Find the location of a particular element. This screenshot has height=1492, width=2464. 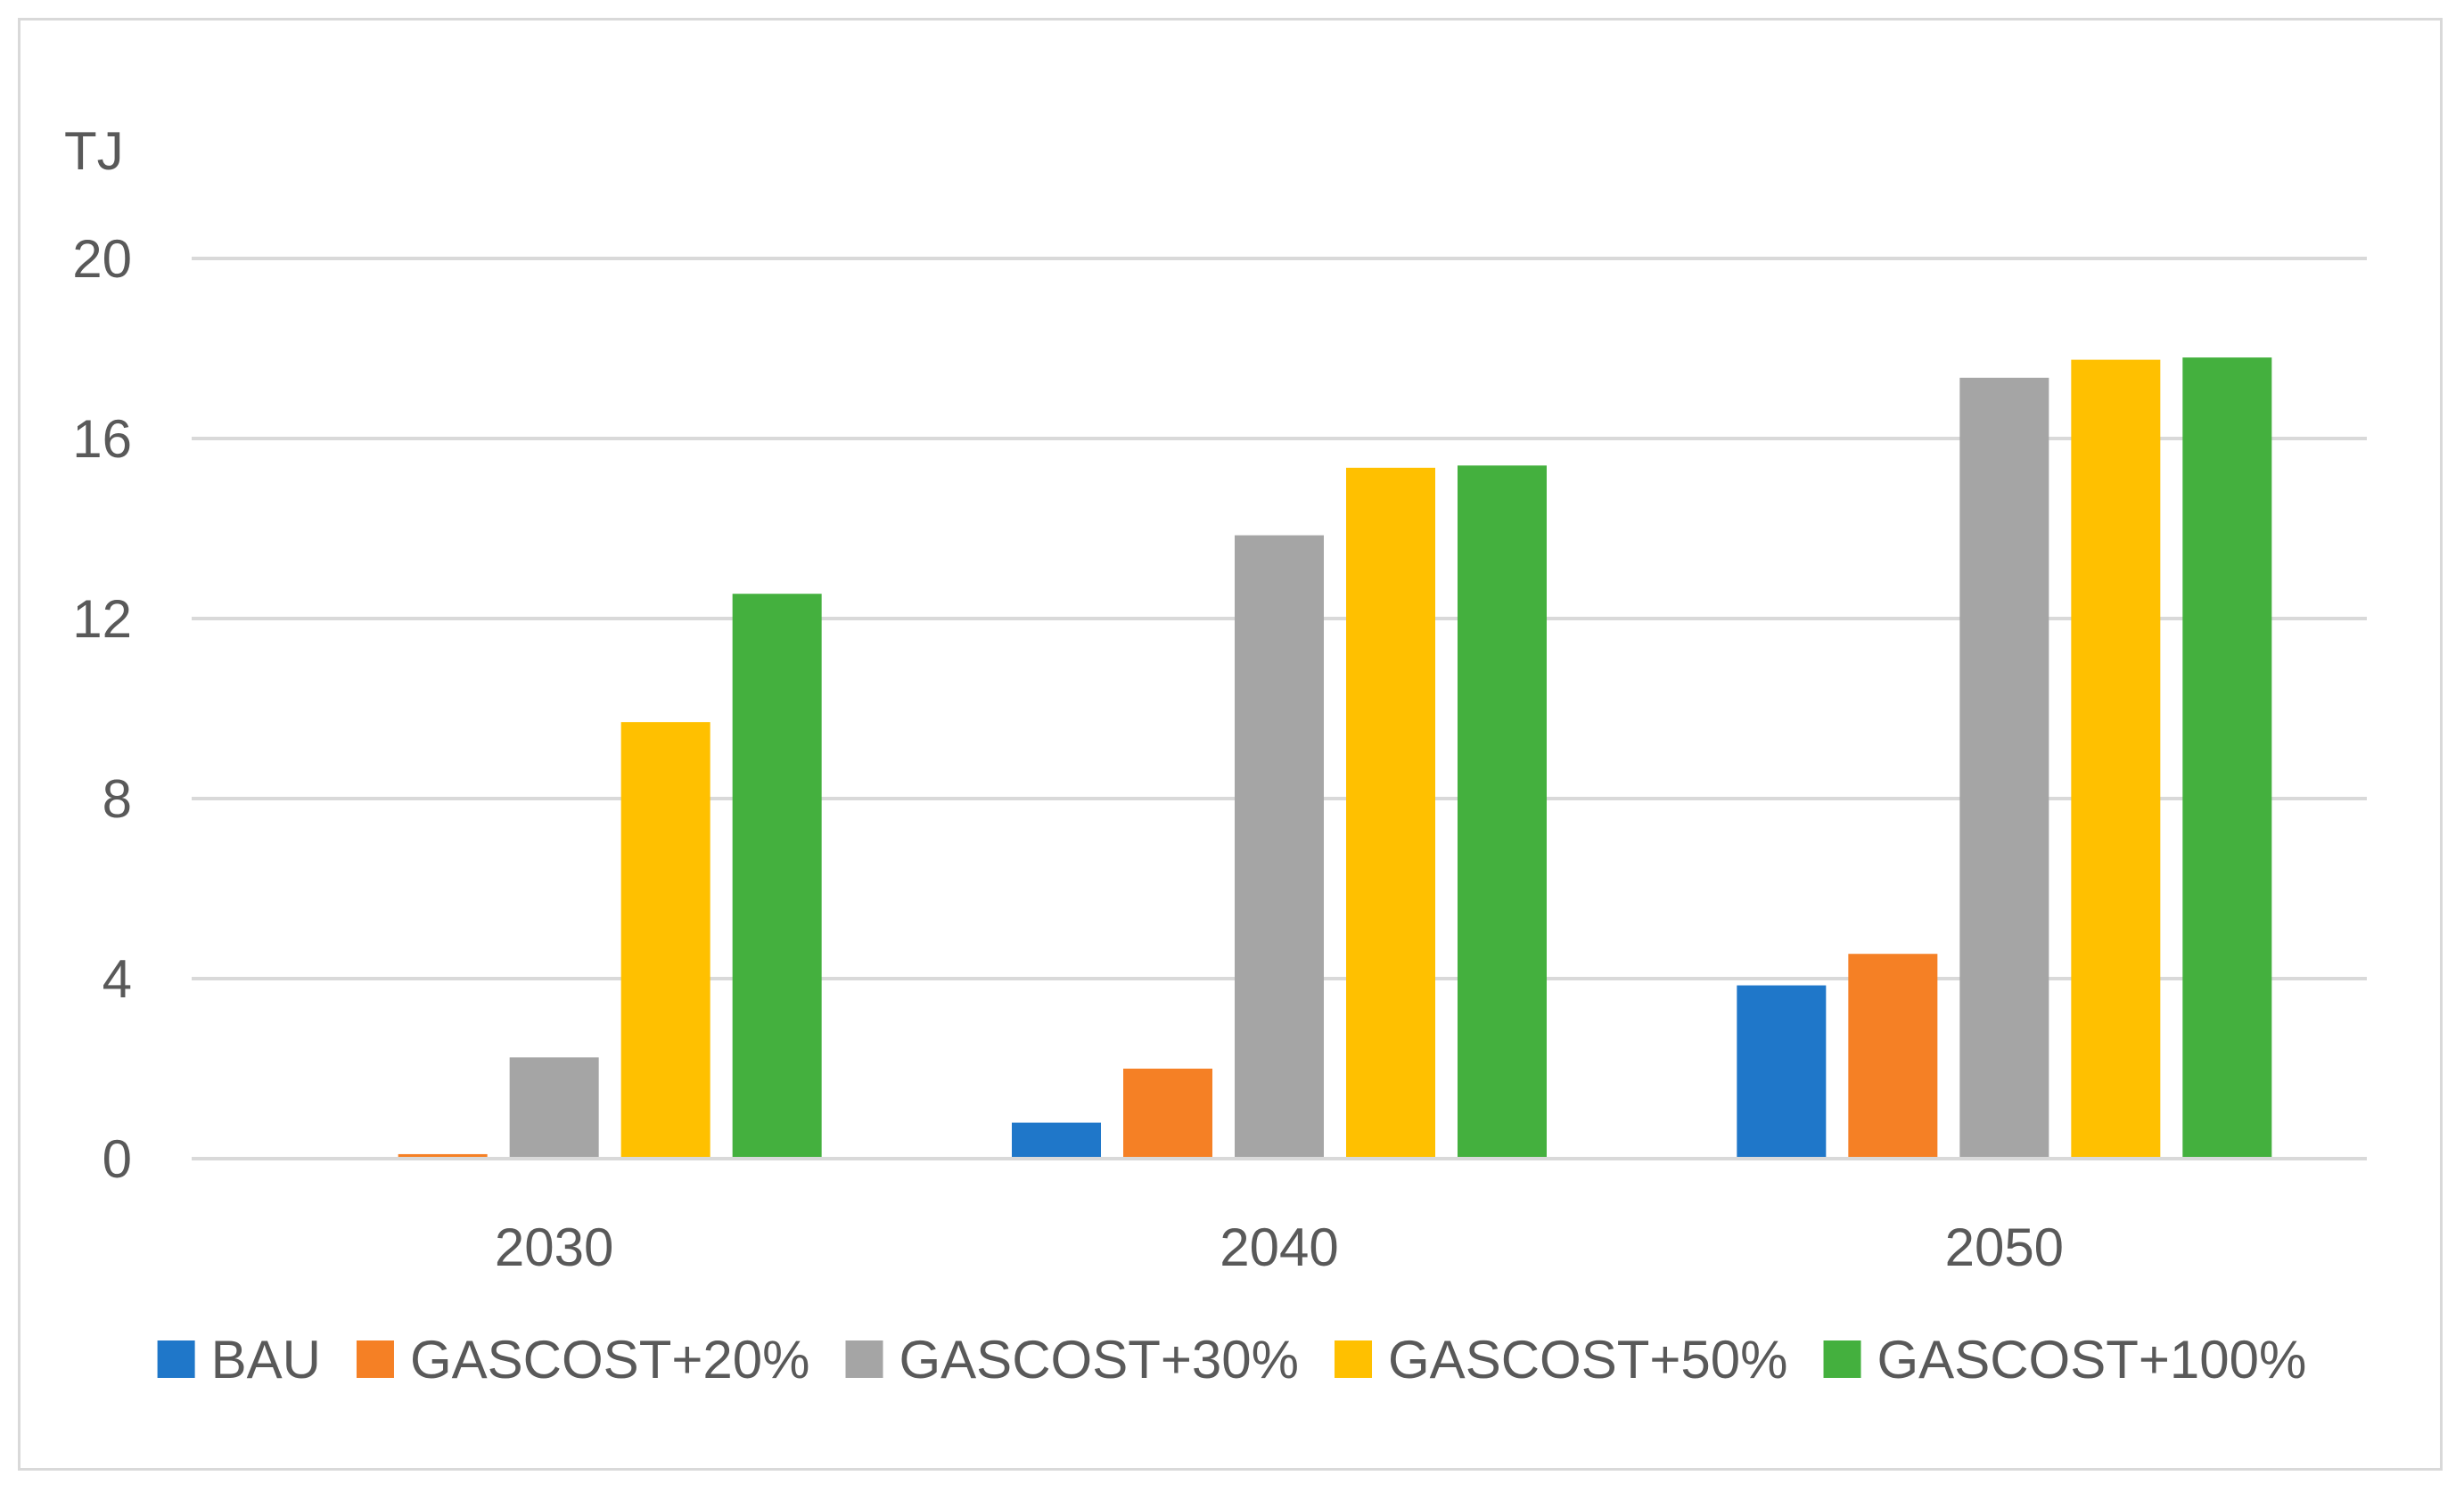

y-tick-label: 0 is located at coordinates (117, 1159).